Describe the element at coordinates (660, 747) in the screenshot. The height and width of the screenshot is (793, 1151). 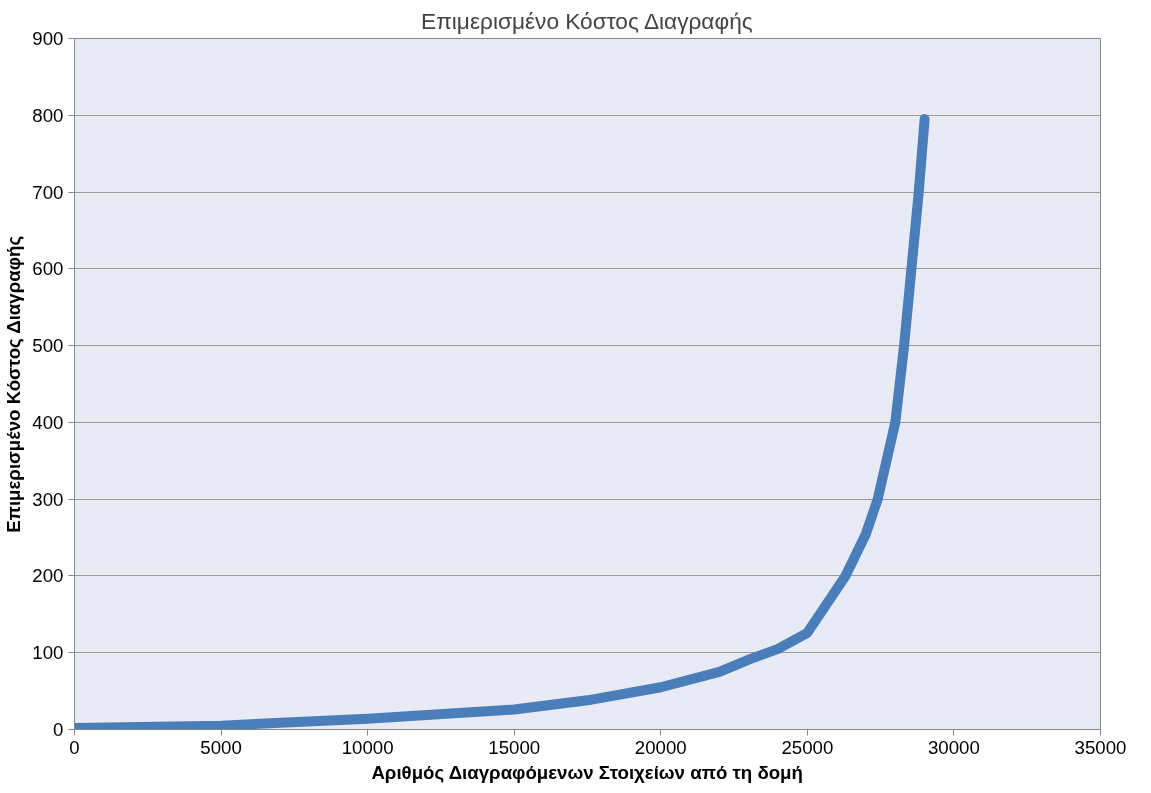
I see `x-tick-label: 20000` at that location.